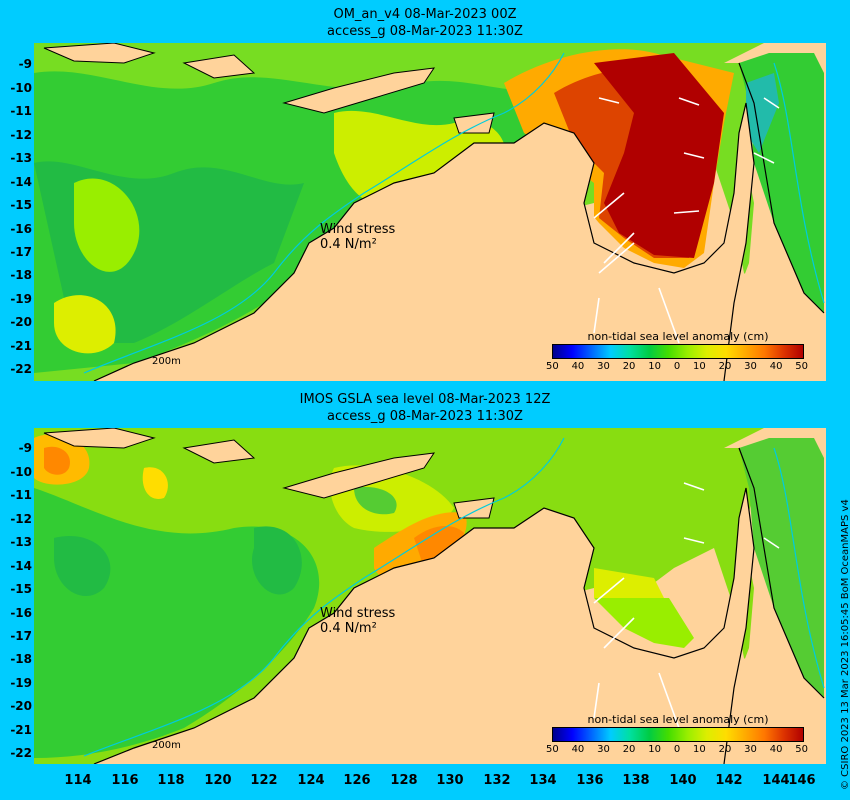  What do you see at coordinates (404, 780) in the screenshot?
I see `x-tick: 128` at bounding box center [404, 780].